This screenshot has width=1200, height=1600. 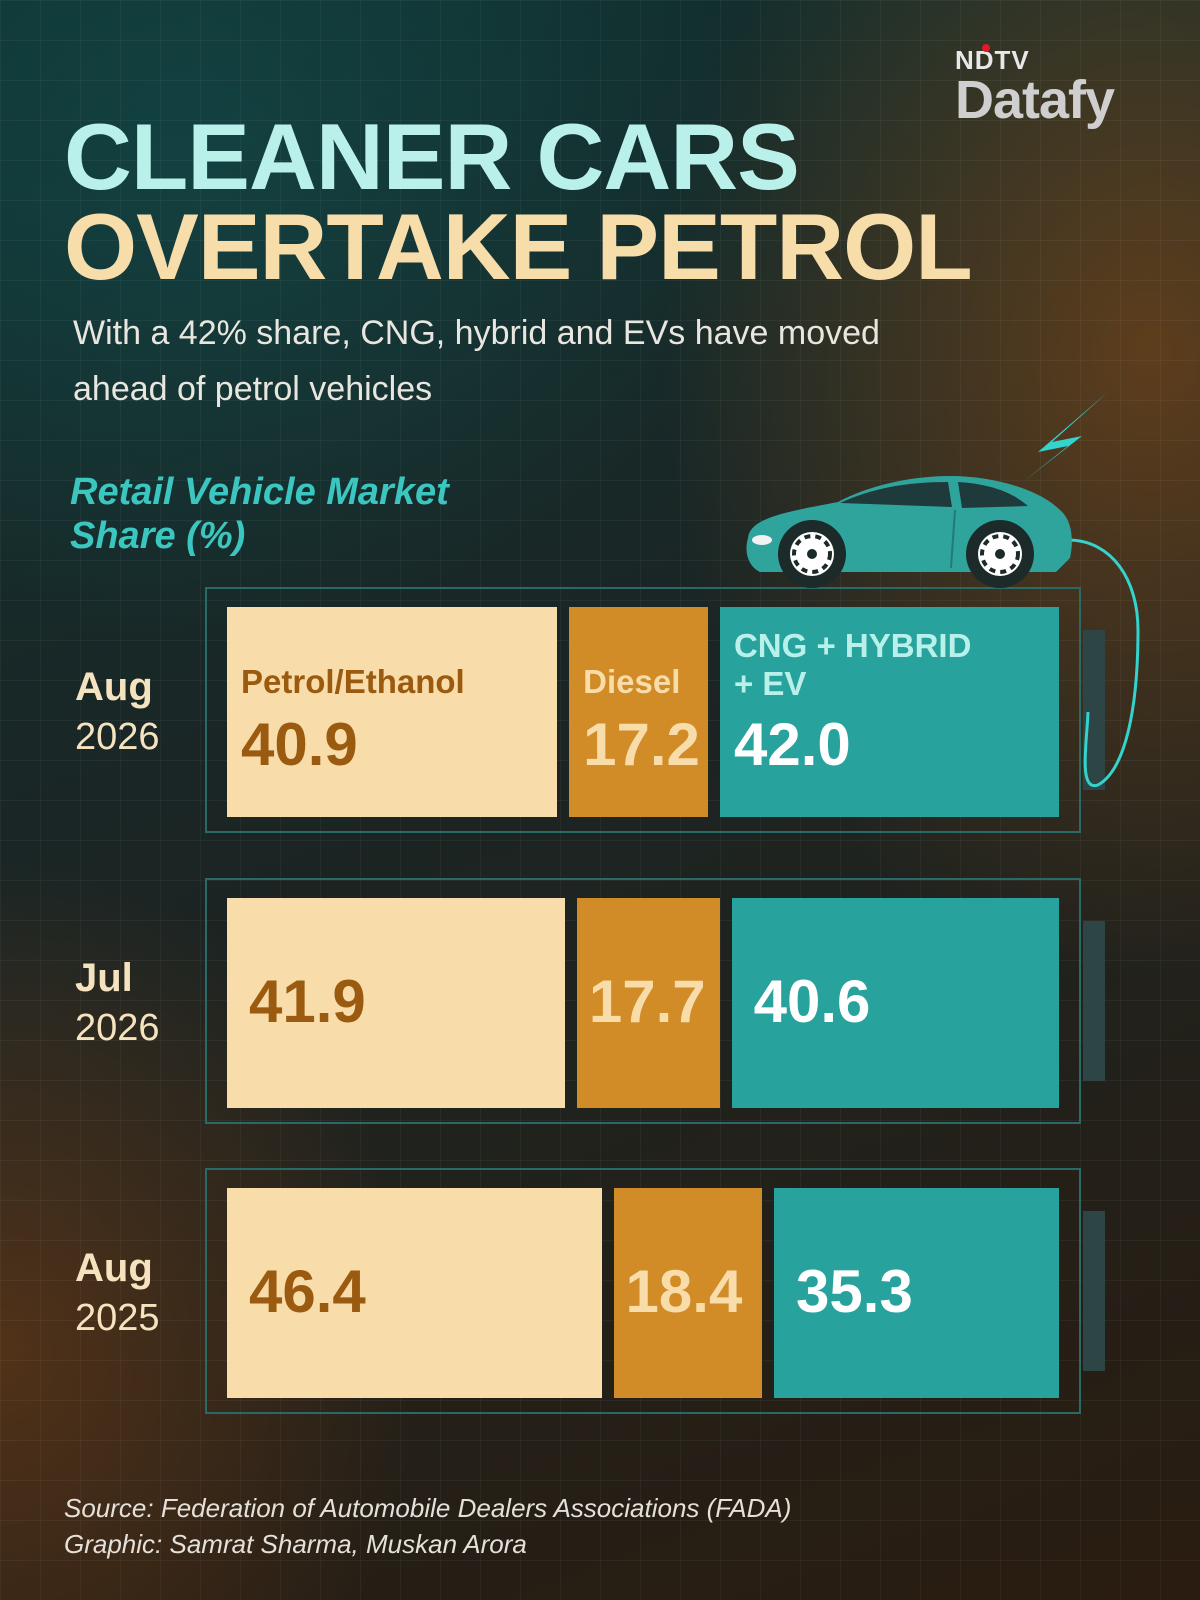 What do you see at coordinates (684, 1291) in the screenshot?
I see `segment-value: 18.4` at bounding box center [684, 1291].